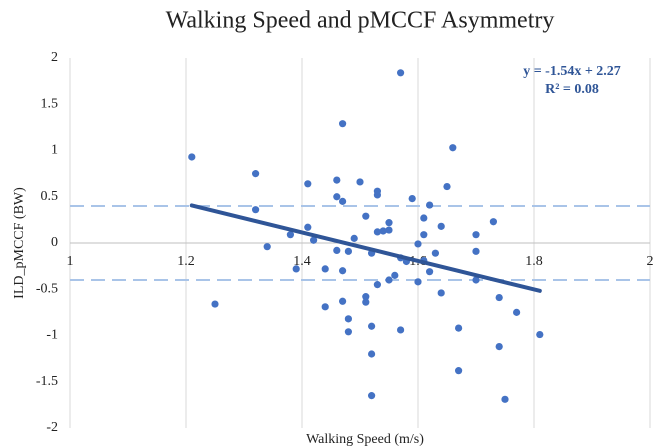 The width and height of the screenshot is (660, 448). Describe the element at coordinates (52, 427) in the screenshot. I see `y-tick-label: -2` at that location.